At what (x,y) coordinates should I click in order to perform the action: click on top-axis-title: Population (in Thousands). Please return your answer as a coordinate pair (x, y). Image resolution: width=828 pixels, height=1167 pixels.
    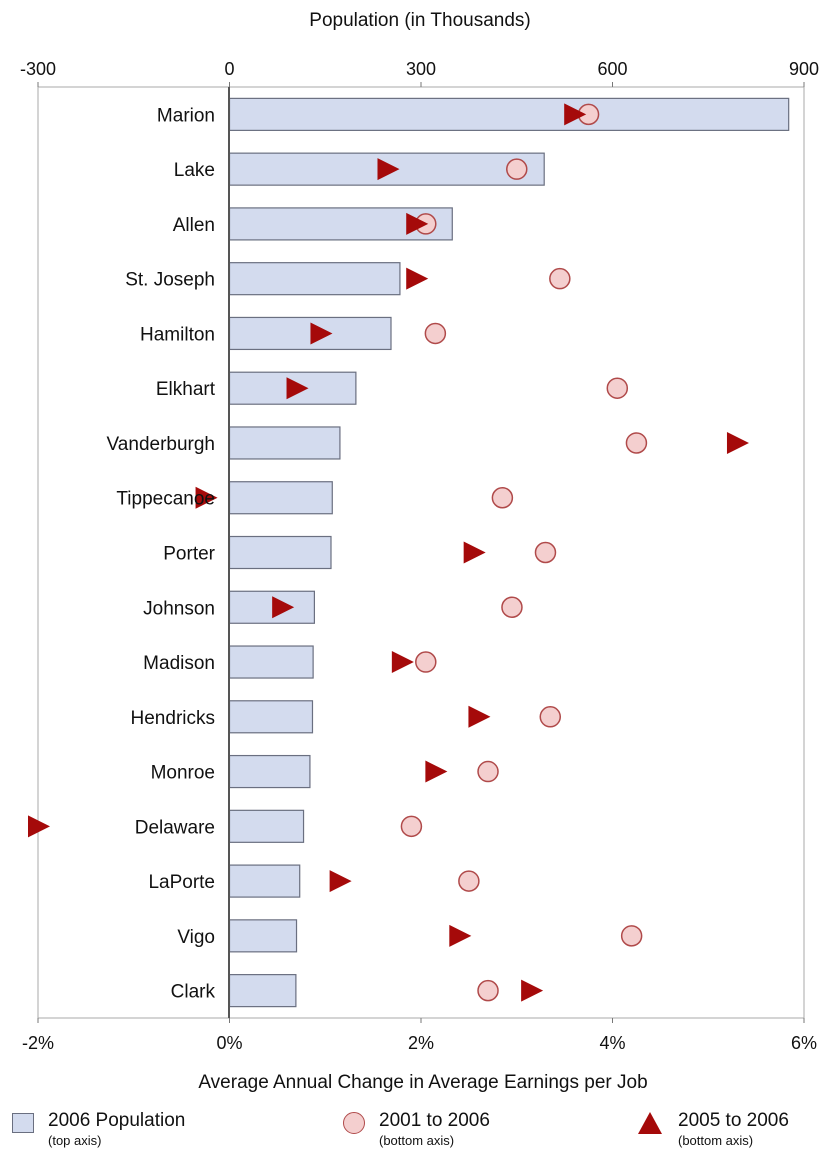
    Looking at the image, I should click on (419, 20).